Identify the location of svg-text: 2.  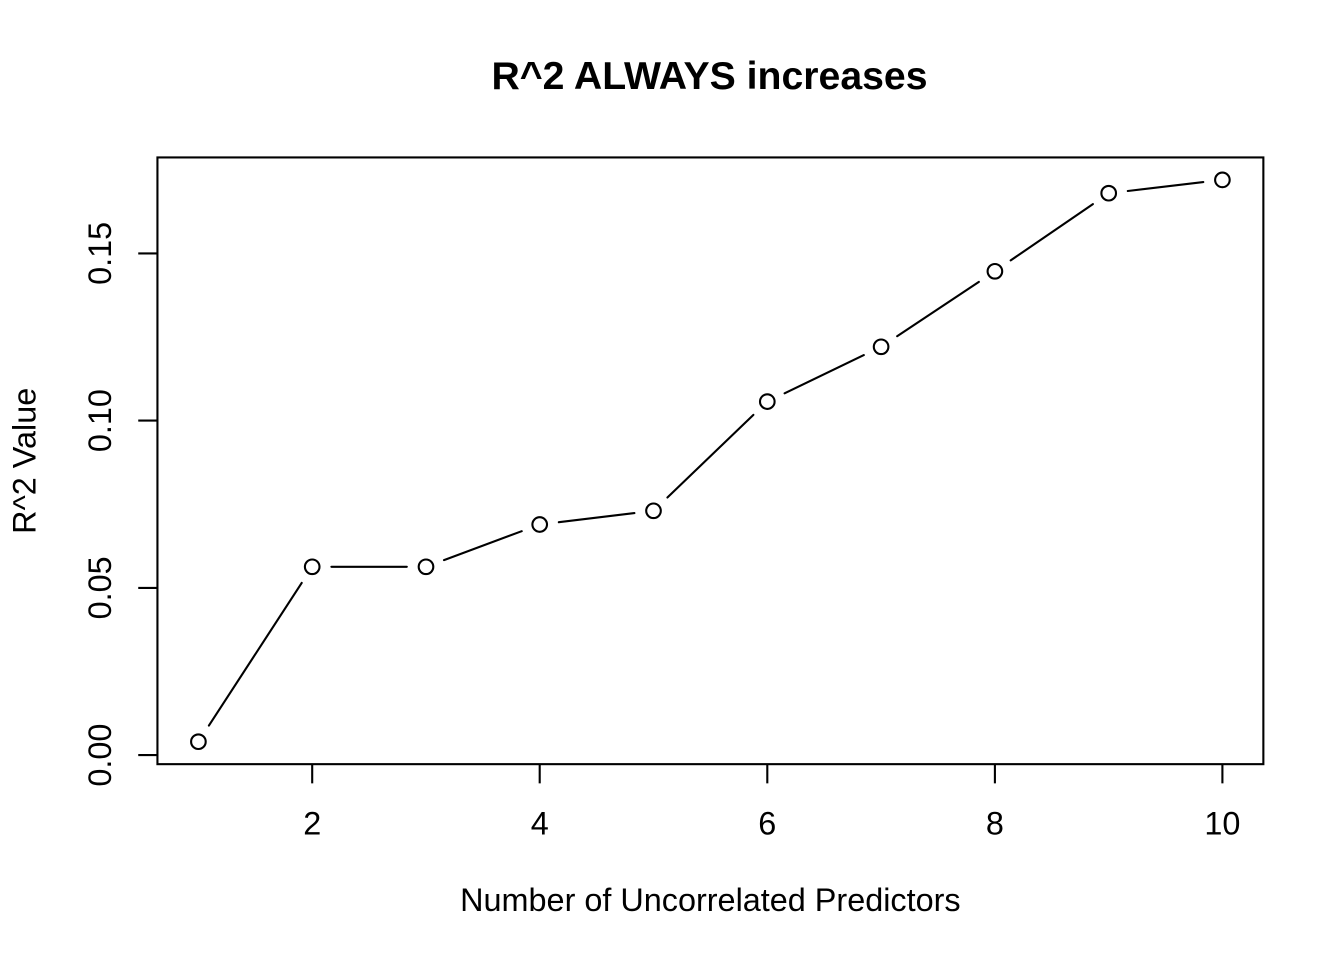
(312, 823).